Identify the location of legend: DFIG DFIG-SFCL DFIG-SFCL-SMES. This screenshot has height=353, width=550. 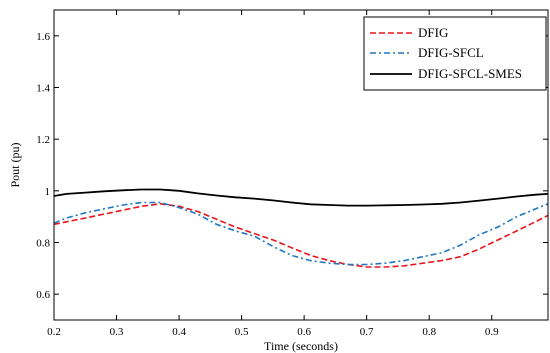
(455, 53).